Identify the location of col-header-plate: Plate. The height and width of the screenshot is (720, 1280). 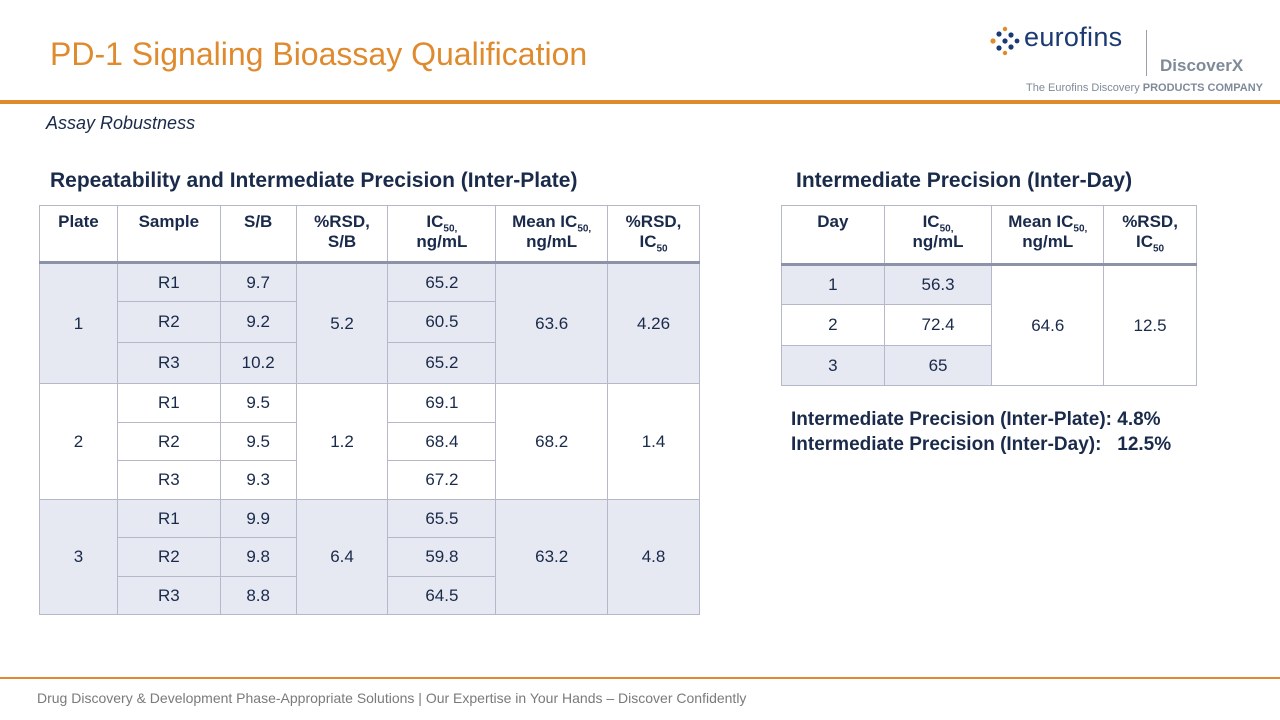
(78, 234).